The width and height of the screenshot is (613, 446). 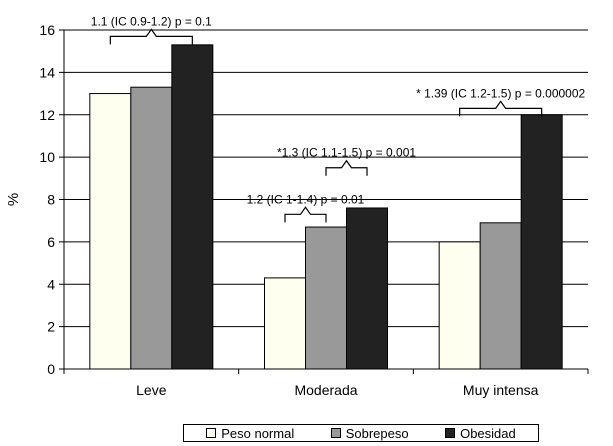 What do you see at coordinates (51, 284) in the screenshot?
I see `y-tick-label: 4` at bounding box center [51, 284].